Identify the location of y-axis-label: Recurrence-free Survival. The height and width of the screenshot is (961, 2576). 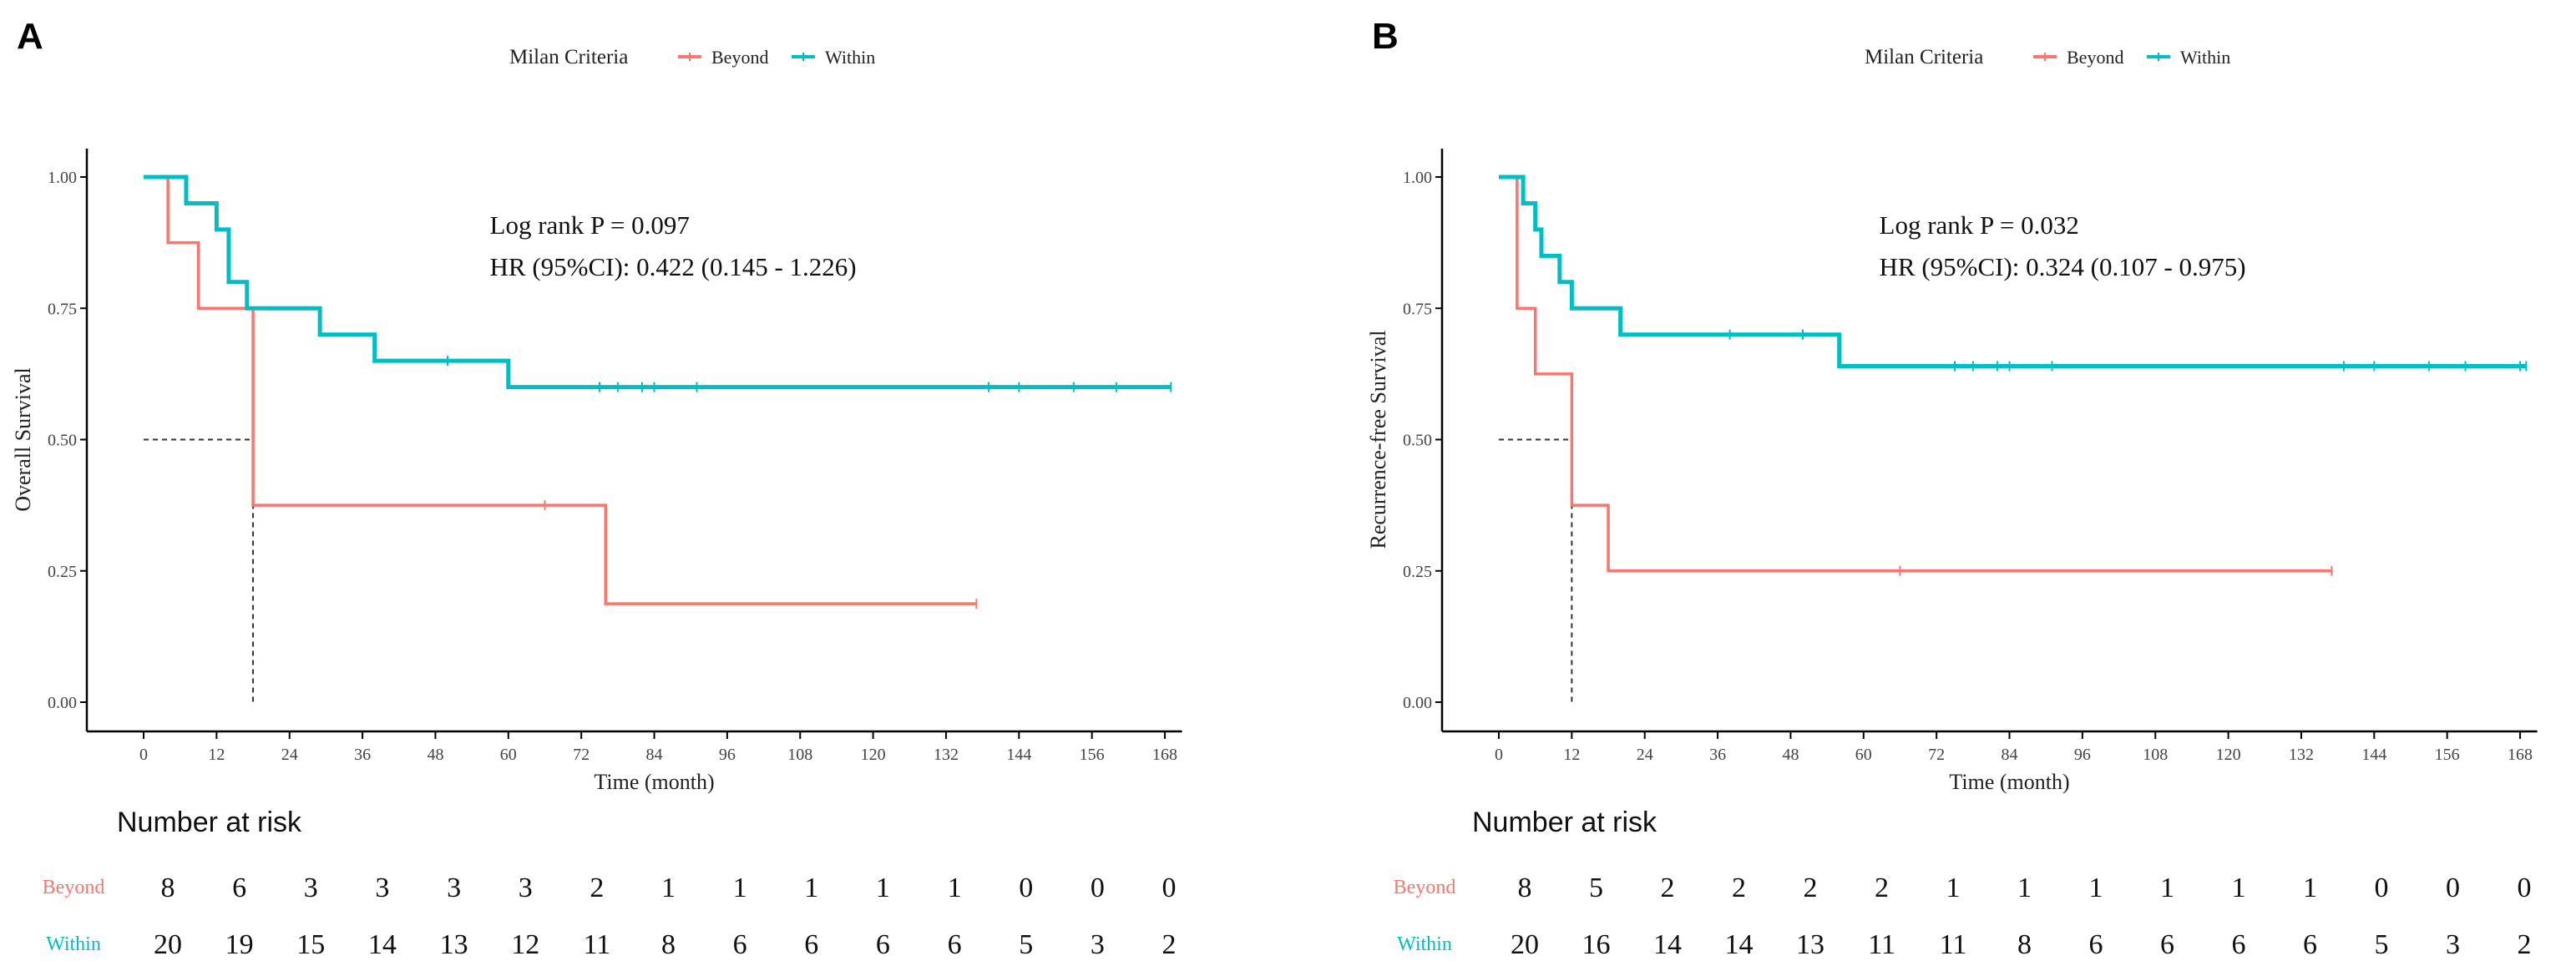
(1378, 440).